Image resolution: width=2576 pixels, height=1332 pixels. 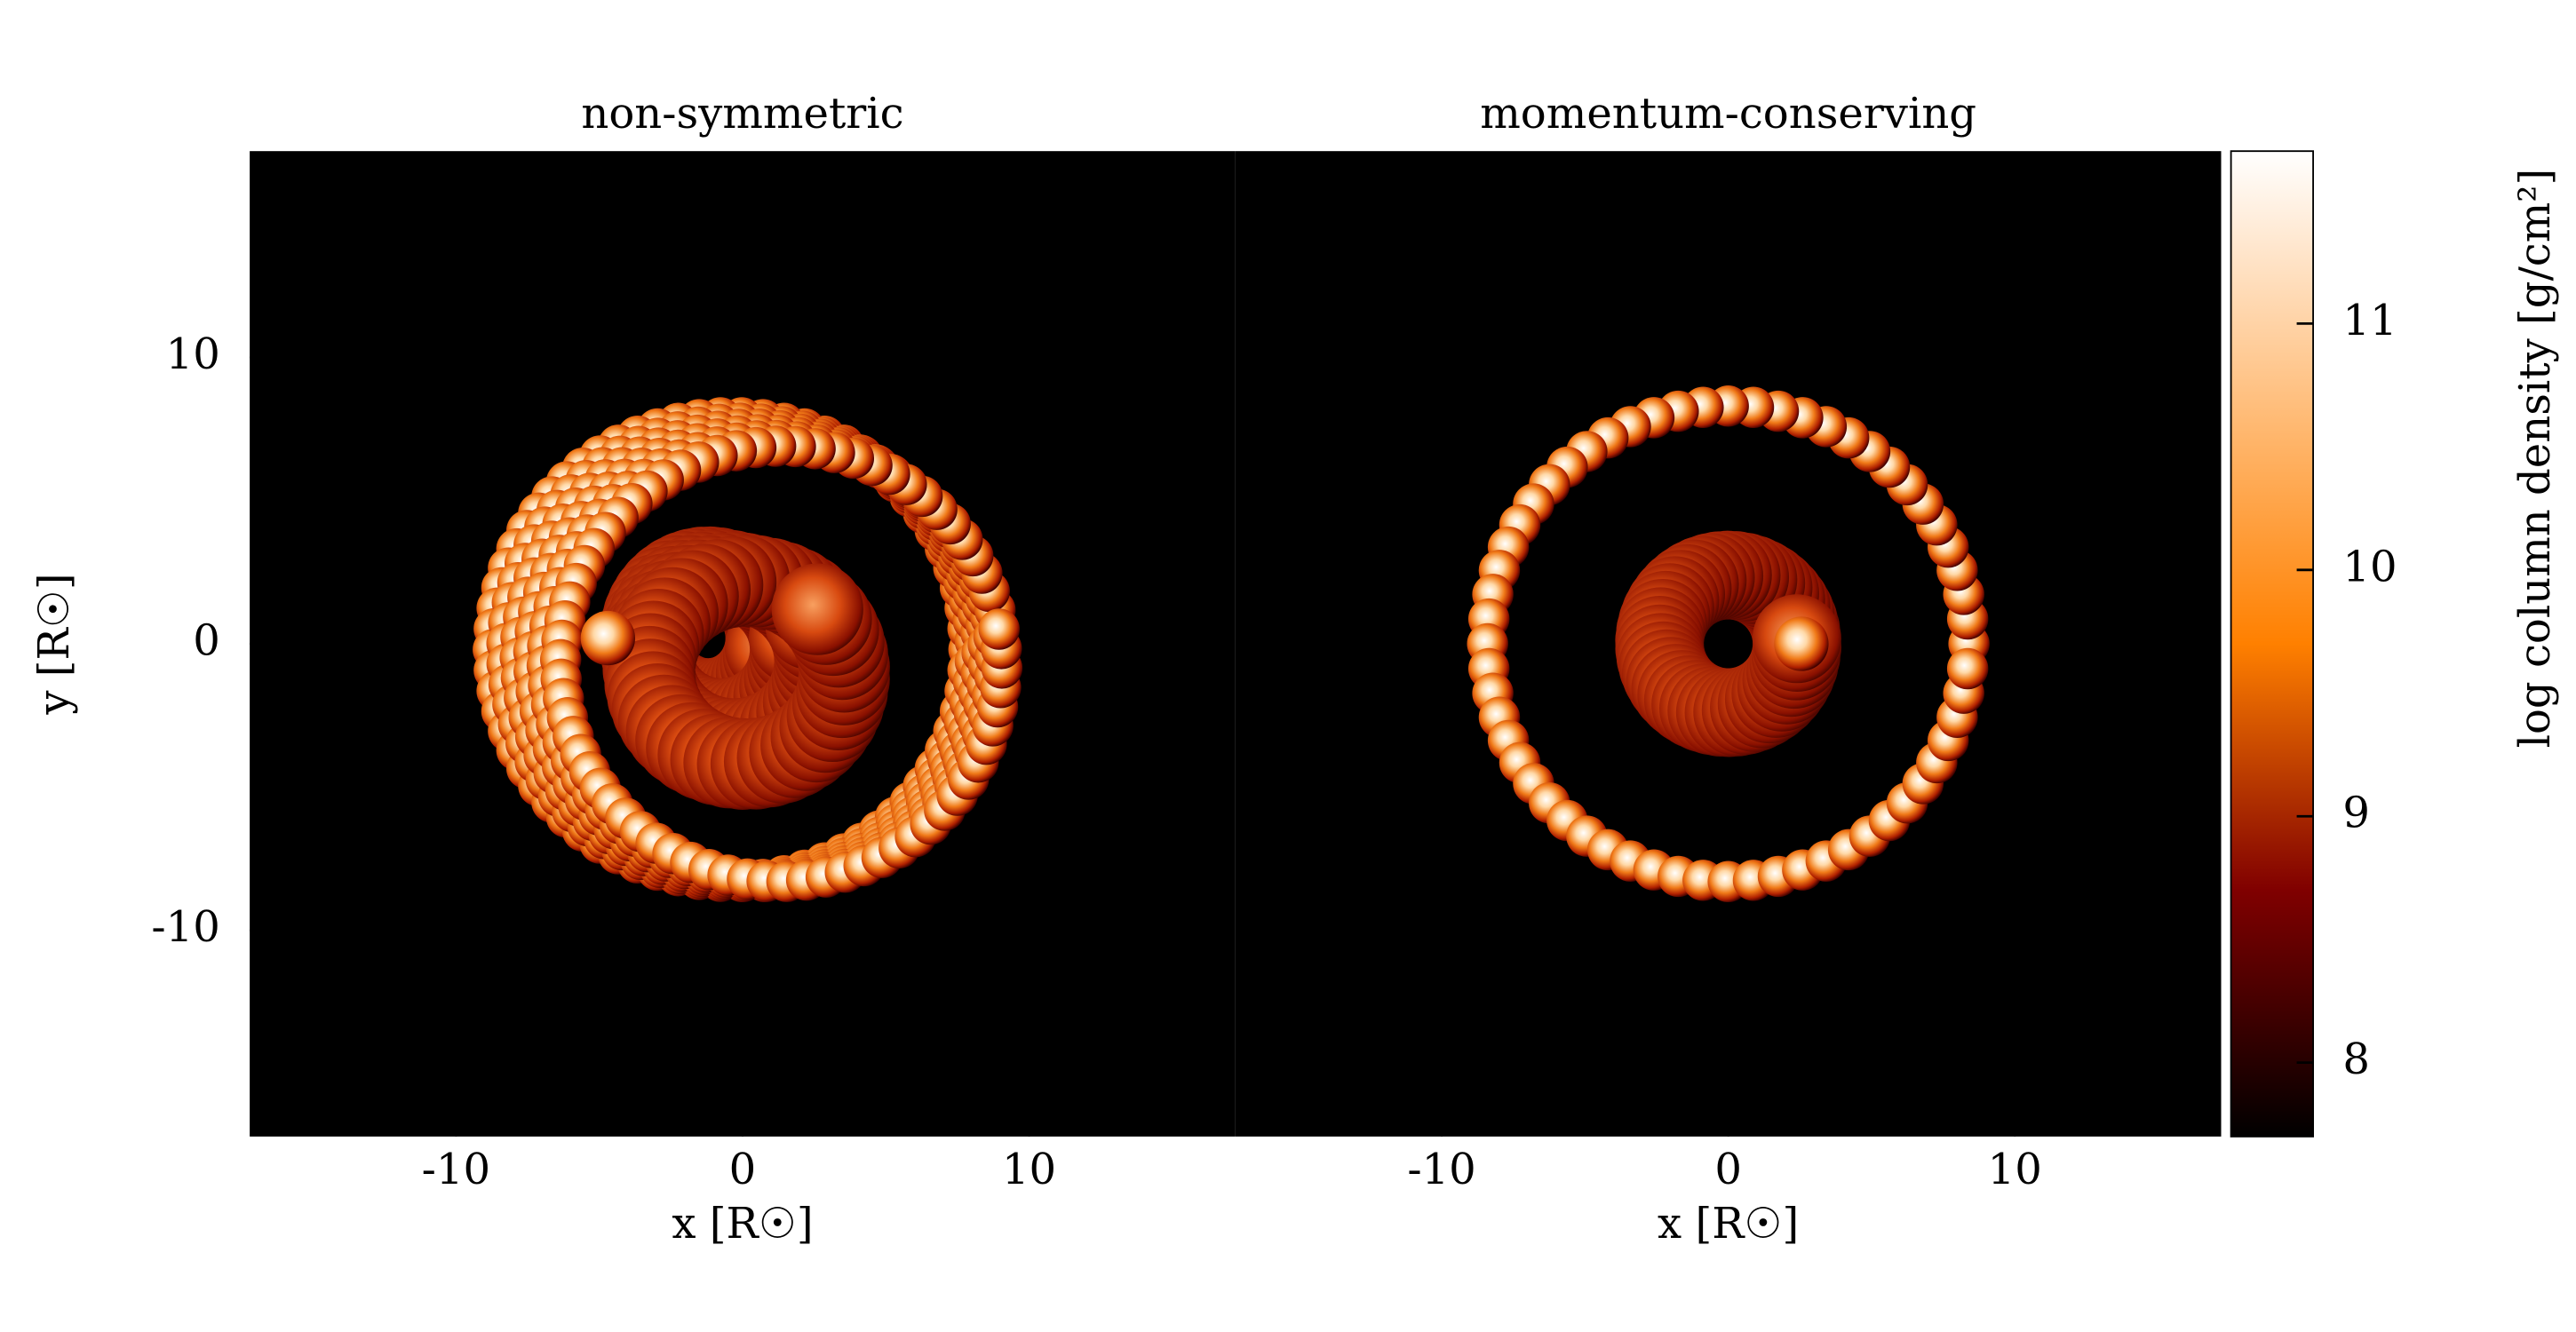 What do you see at coordinates (185, 927) in the screenshot?
I see `y-tick-label: -10` at bounding box center [185, 927].